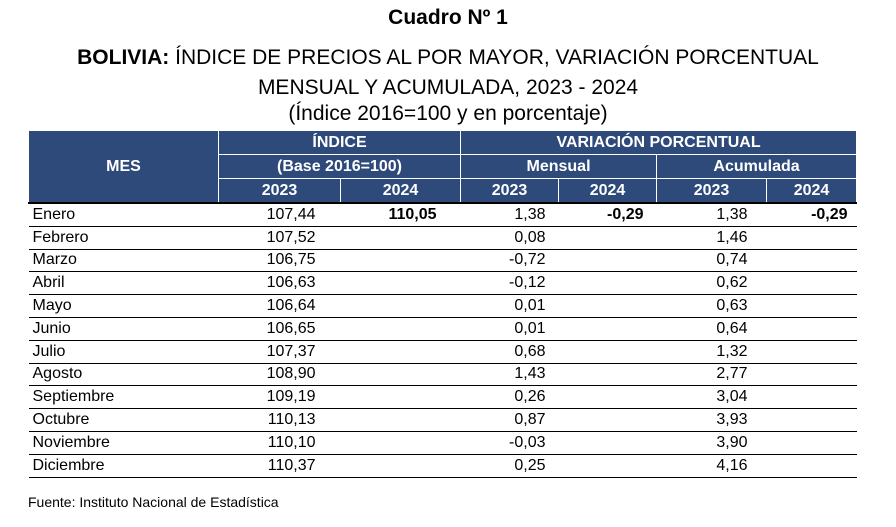  Describe the element at coordinates (412, 214) in the screenshot. I see `value-text: 110,05` at that location.